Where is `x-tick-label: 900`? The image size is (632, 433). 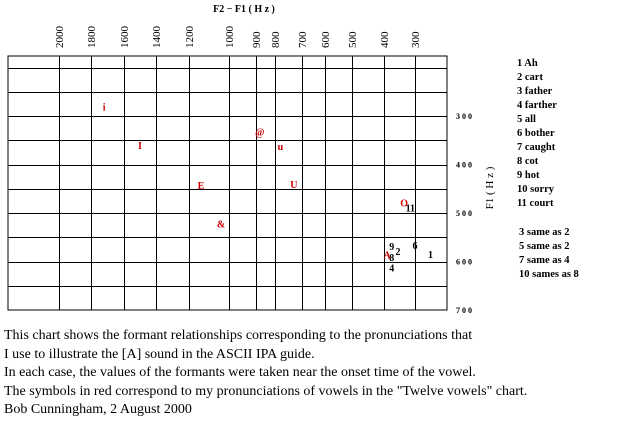 x-tick-label: 900 is located at coordinates (257, 39).